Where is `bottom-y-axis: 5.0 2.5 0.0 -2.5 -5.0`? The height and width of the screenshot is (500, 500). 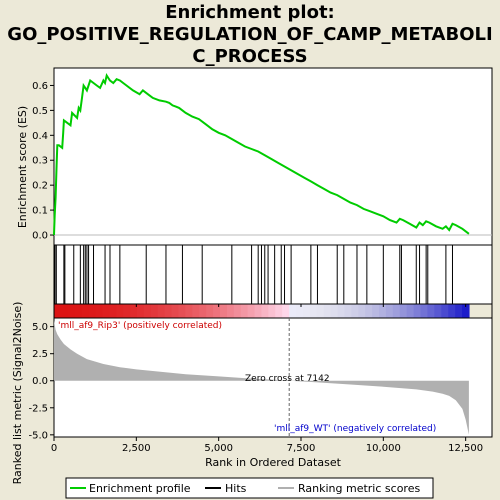
bottom-y-axis: 5.0 2.5 0.0 -2.5 -5.0 is located at coordinates (41, 381).